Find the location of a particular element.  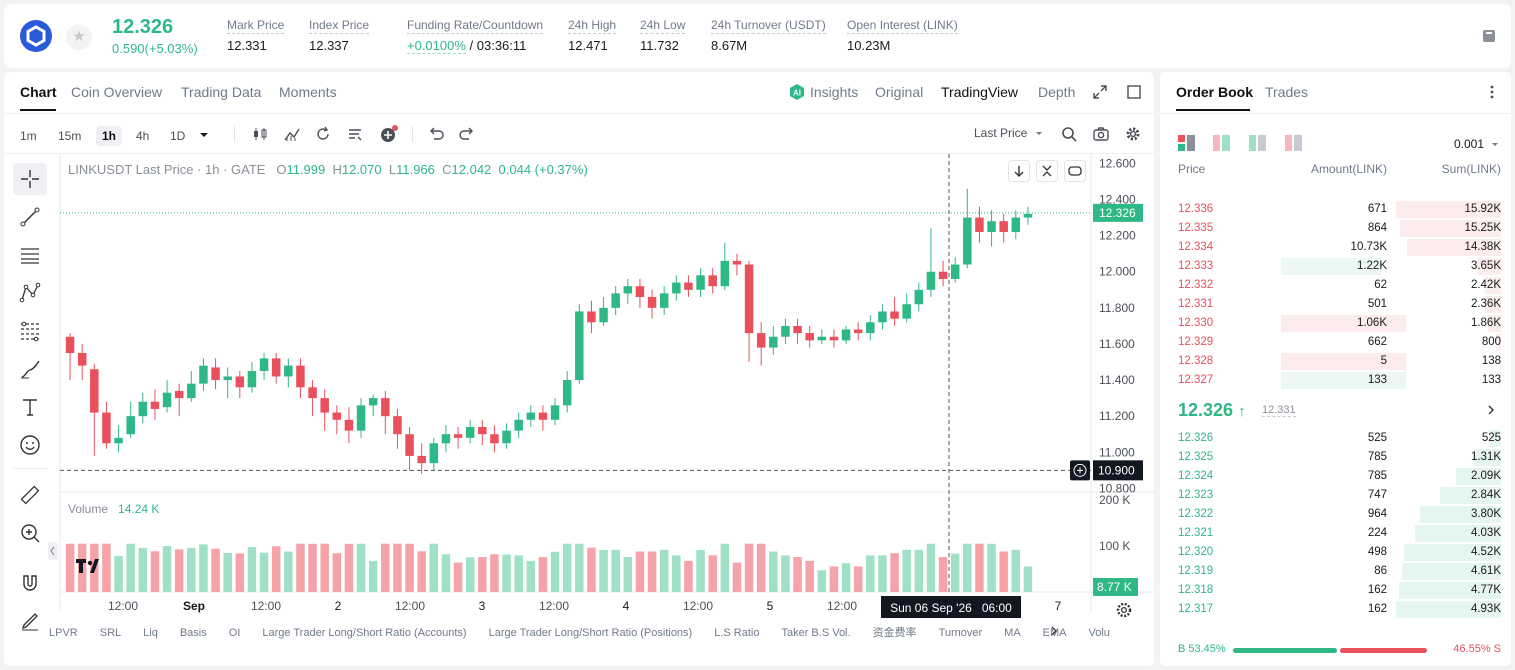

crosshair-tool-icon is located at coordinates (30, 179).